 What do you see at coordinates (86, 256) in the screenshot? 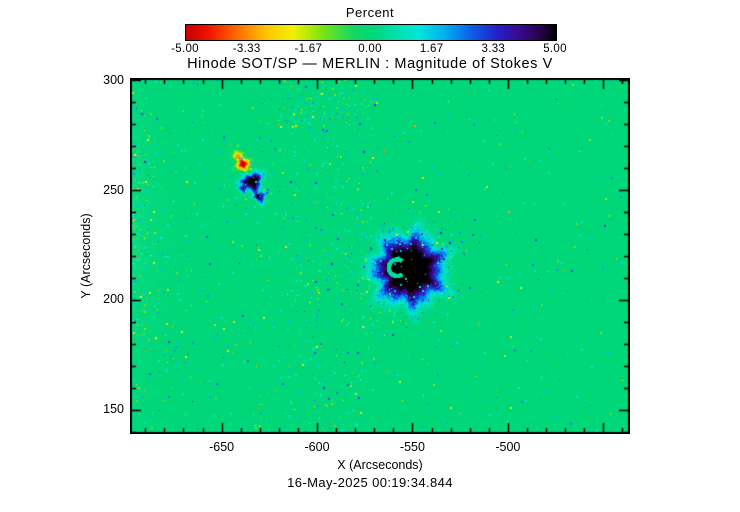
I see `y-axis-label: Y (Arcseconds)` at bounding box center [86, 256].